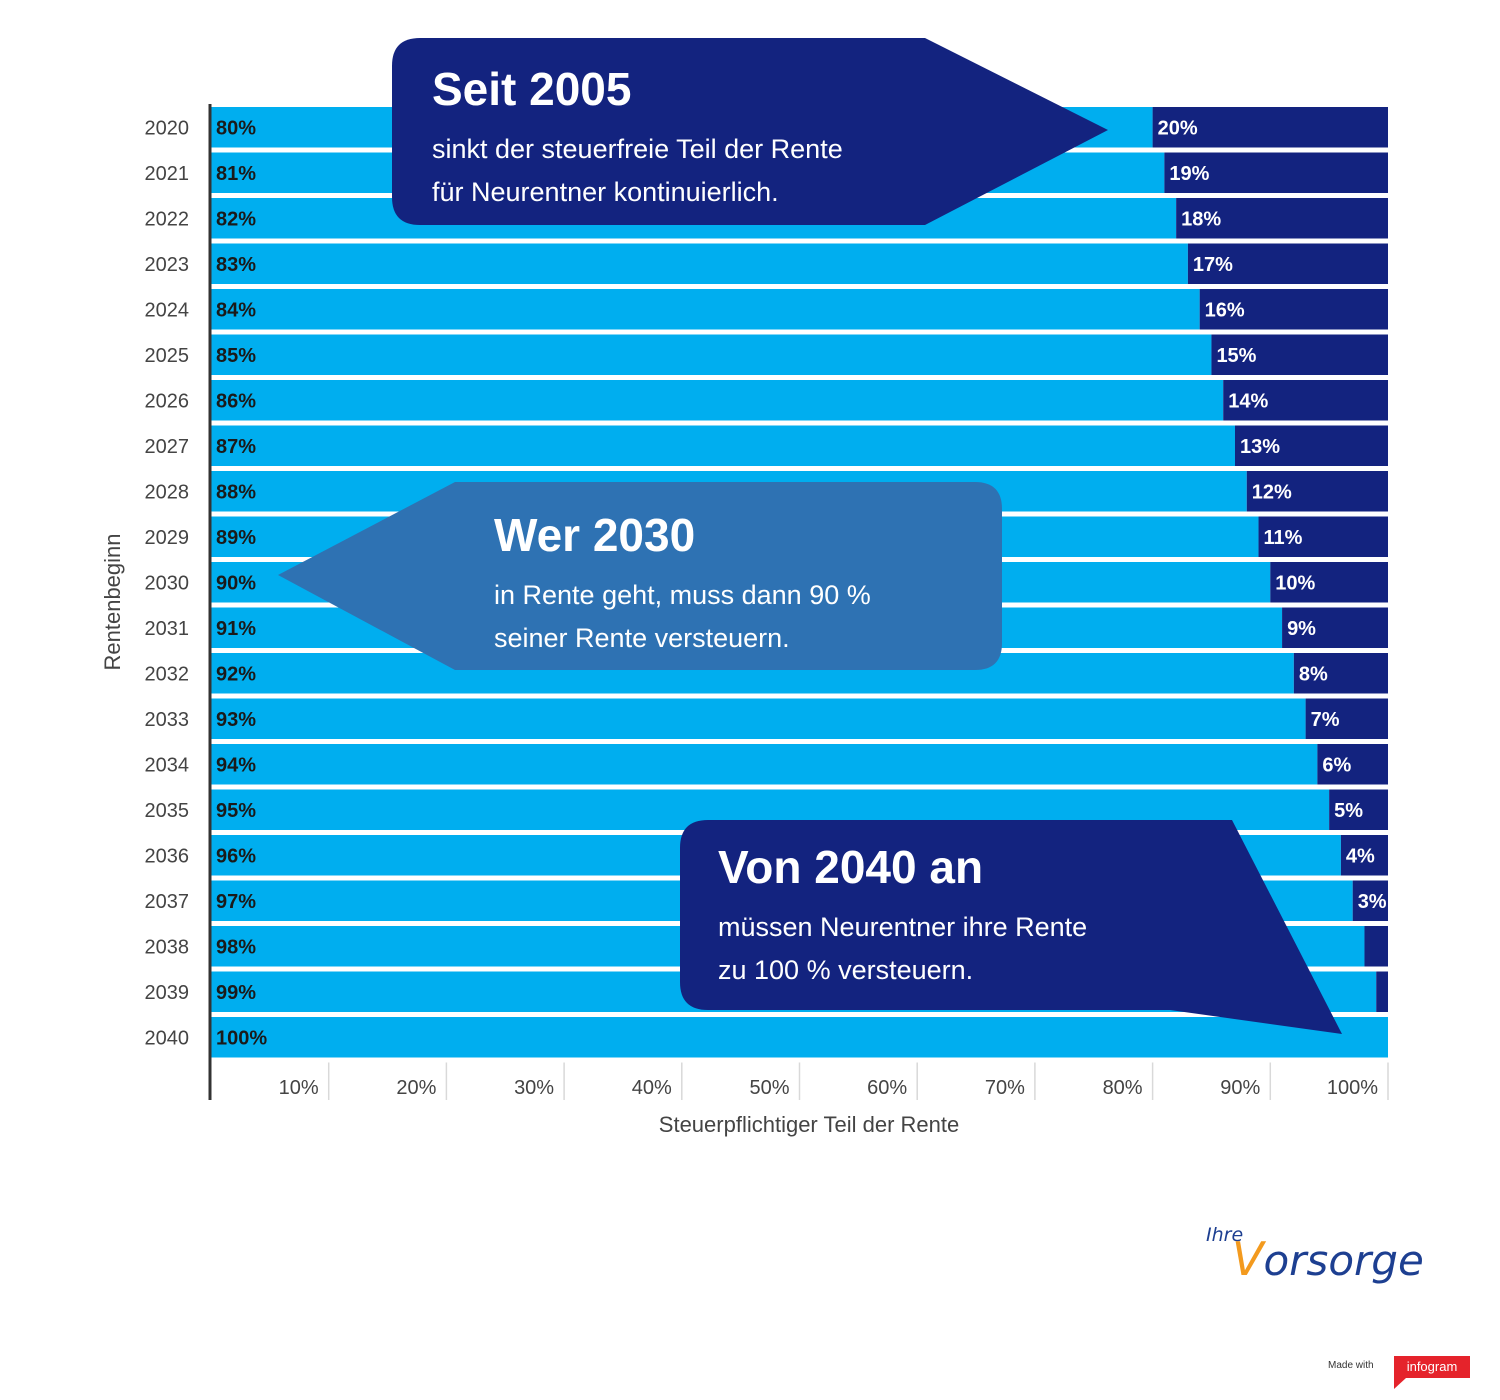 The width and height of the screenshot is (1500, 1400). Describe the element at coordinates (1123, 1088) in the screenshot. I see `x-tick-label: 80%` at that location.